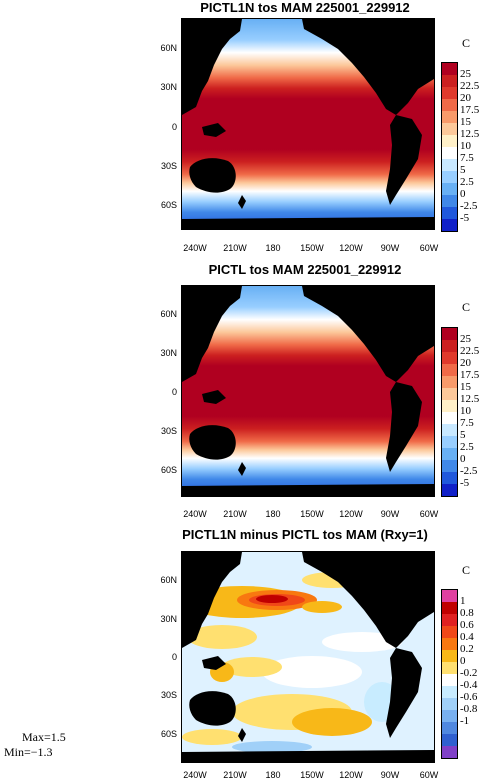 The height and width of the screenshot is (782, 493). I want to click on panel3-lon-label: 180, so click(273, 775).